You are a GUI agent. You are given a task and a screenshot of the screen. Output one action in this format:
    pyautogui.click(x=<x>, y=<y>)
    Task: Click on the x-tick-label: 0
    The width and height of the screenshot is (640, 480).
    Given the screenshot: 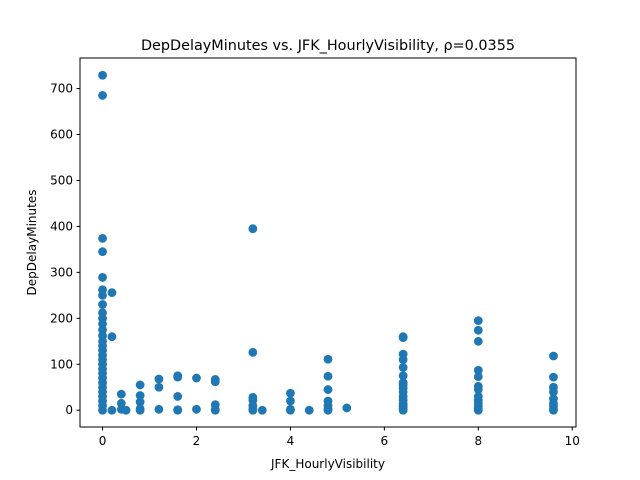 What is the action you would take?
    pyautogui.click(x=103, y=441)
    